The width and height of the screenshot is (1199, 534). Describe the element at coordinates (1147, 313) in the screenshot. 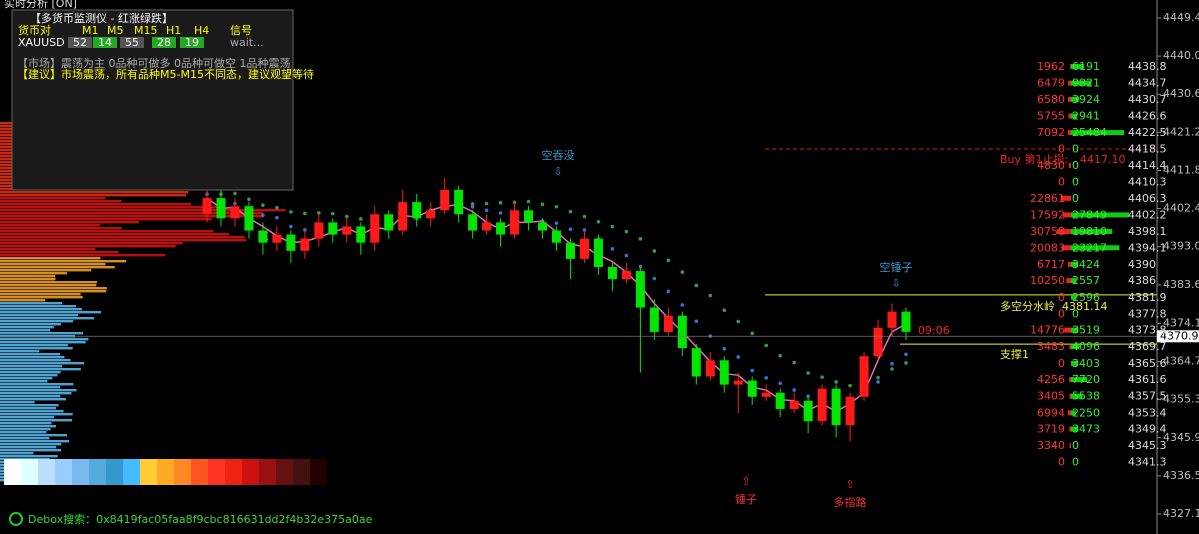

I see `level-price: 4377.8` at that location.